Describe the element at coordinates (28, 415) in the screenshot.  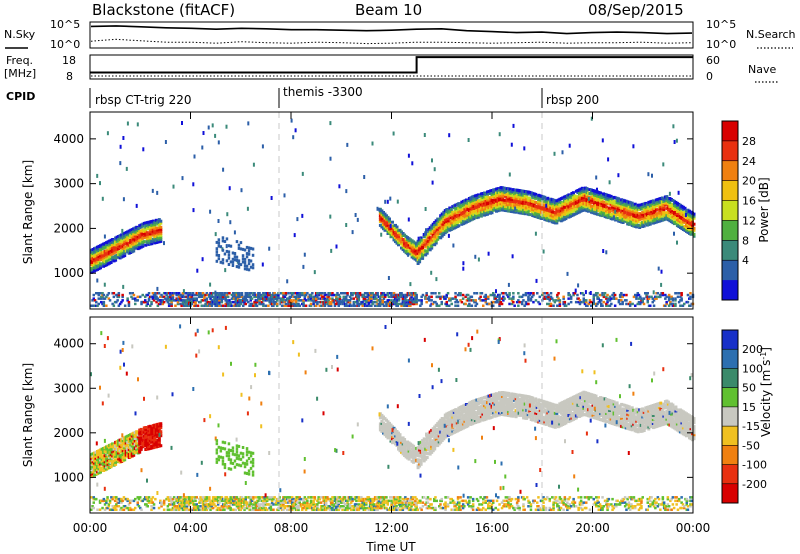
I see `velocity-y-label: Slant Range [km]` at that location.